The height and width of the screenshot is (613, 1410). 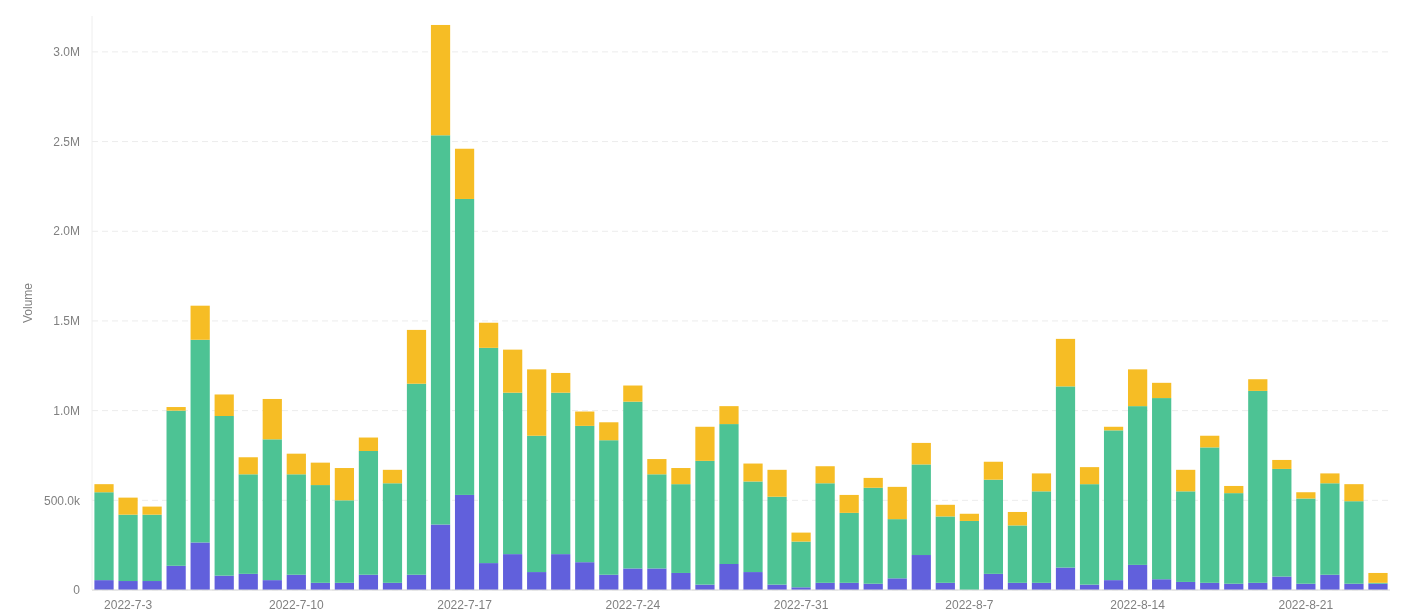 I want to click on x-tick-label: 2022-7-17, so click(x=465, y=605).